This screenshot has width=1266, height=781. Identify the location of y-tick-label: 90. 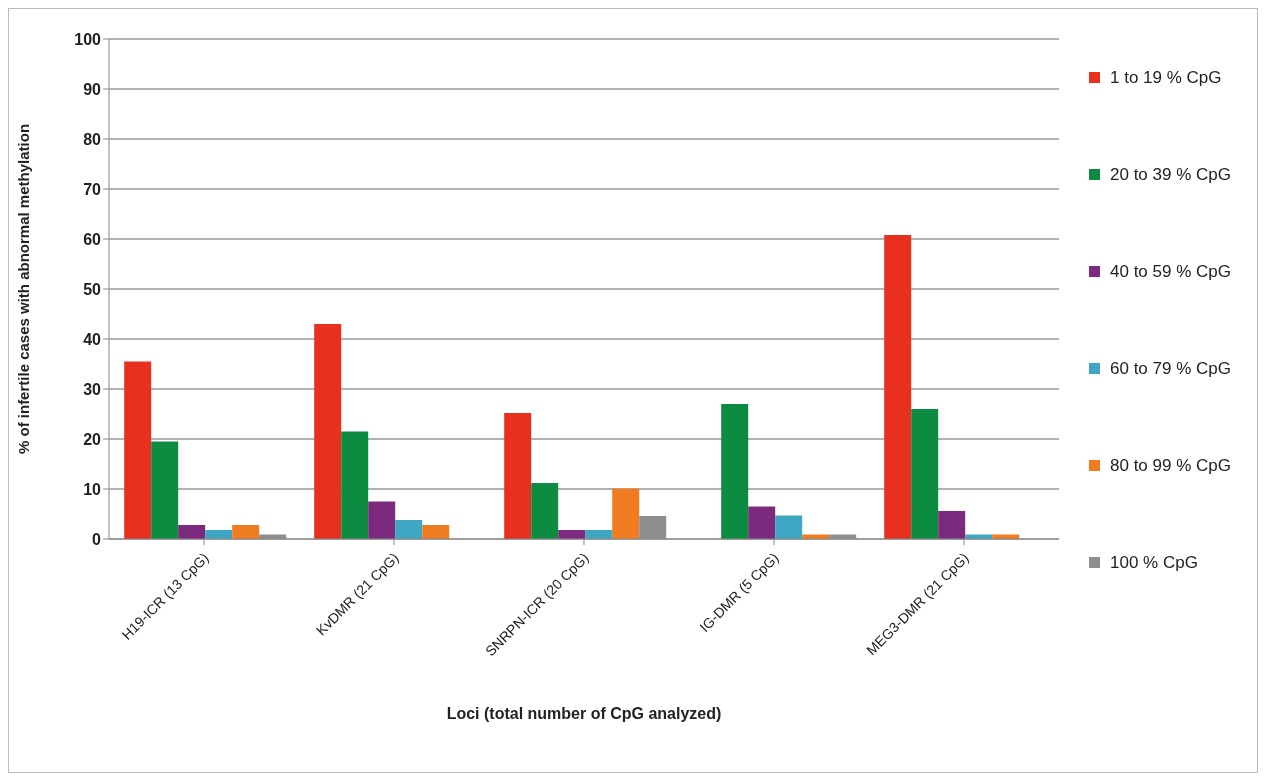
(92, 89).